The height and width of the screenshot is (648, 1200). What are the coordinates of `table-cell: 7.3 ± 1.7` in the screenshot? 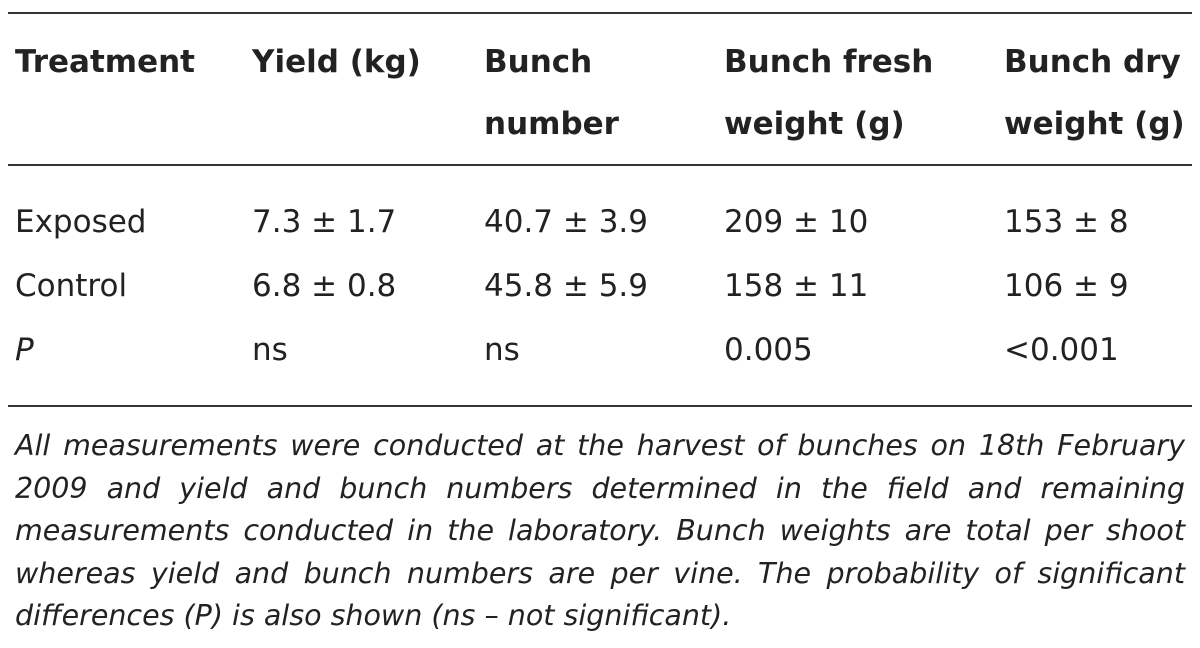 It's located at (324, 222).